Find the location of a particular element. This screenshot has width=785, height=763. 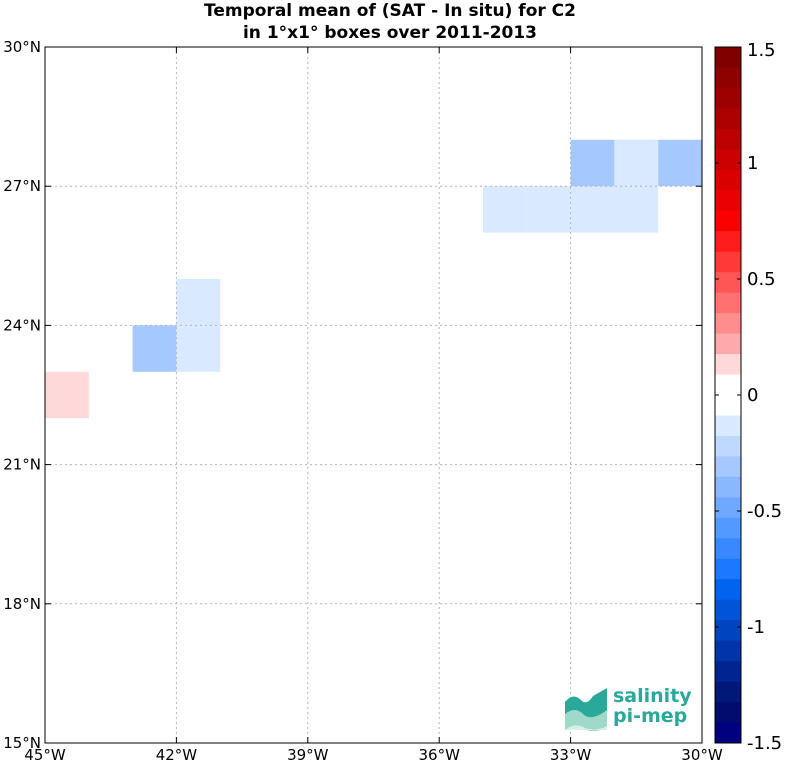

x-tick-label: 33°W is located at coordinates (571, 754).